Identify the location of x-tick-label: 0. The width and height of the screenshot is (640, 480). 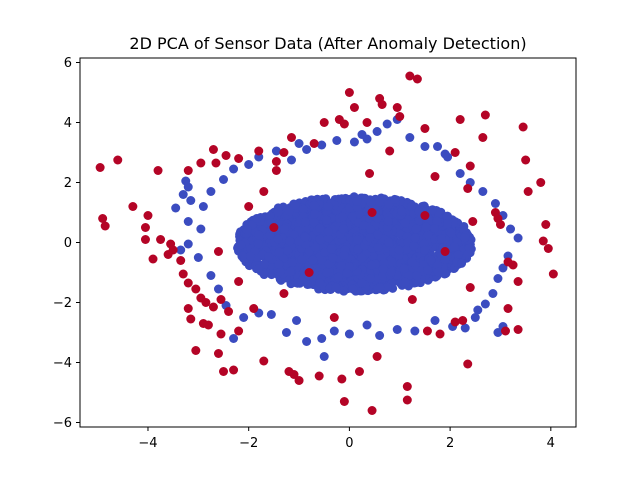
(349, 443).